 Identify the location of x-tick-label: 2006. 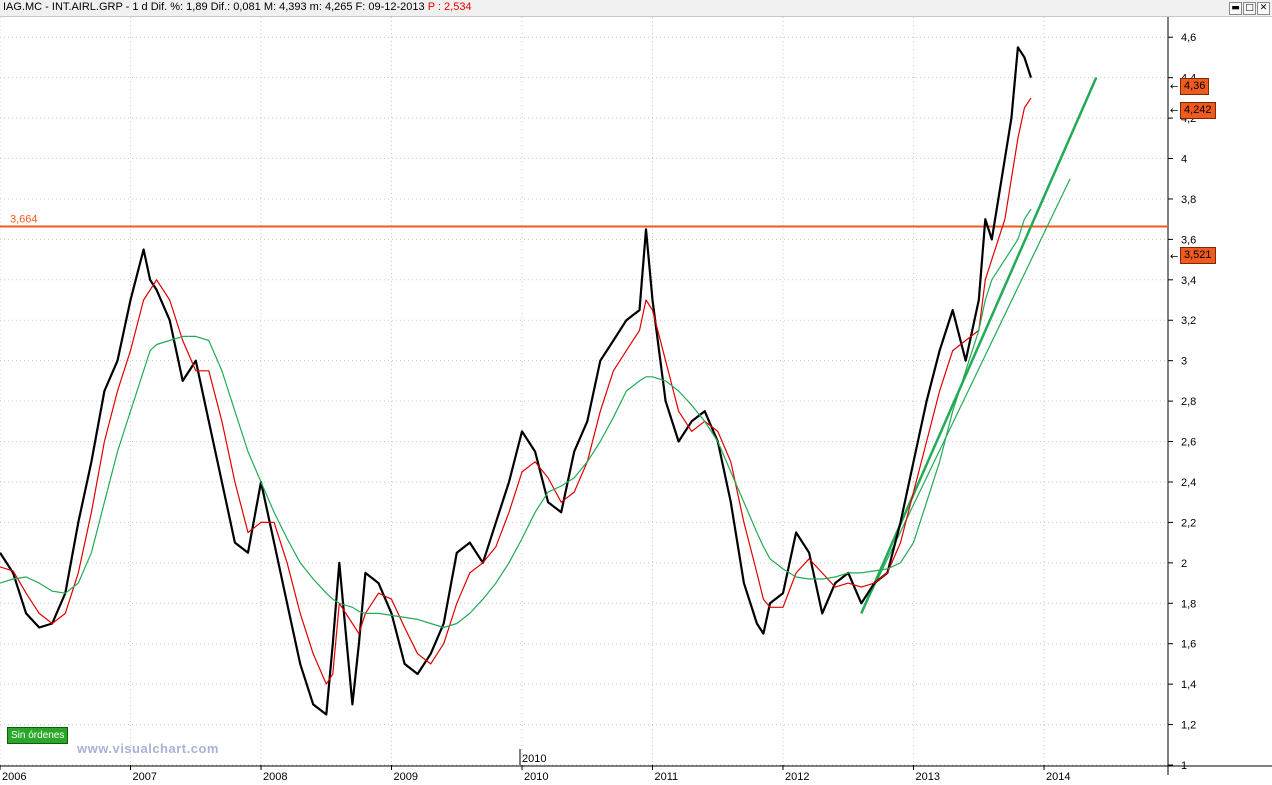
(14, 777).